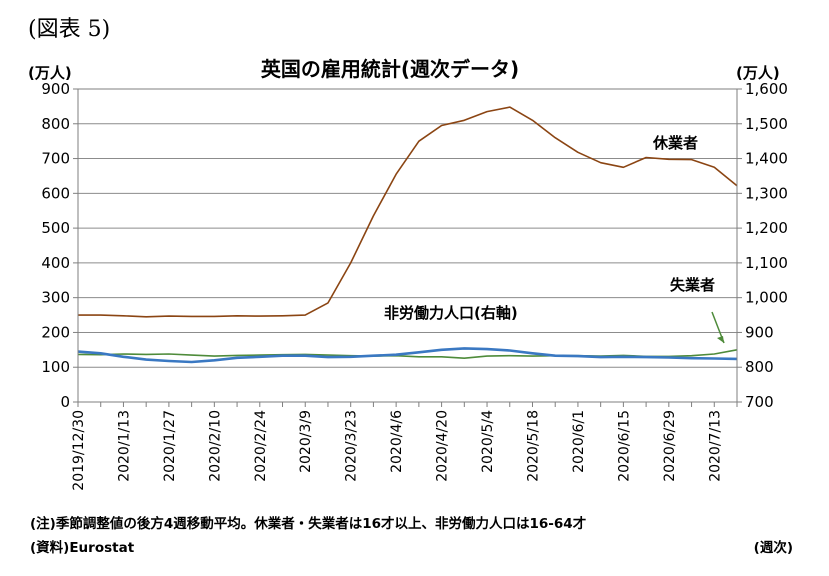 The height and width of the screenshot is (576, 829). Describe the element at coordinates (579, 441) in the screenshot. I see `x-tick-label: 2020/6/1` at that location.